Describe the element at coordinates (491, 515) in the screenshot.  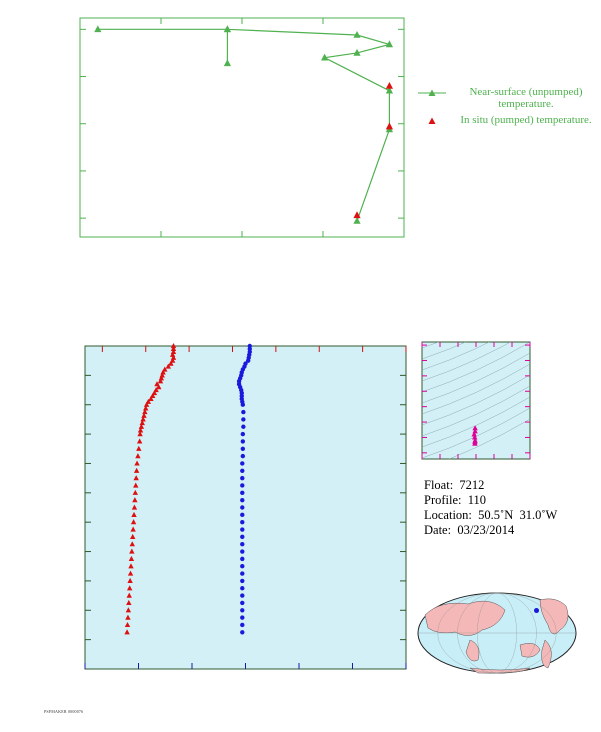
I see `location: Location: 50.5˚N 31.0˚W` at that location.